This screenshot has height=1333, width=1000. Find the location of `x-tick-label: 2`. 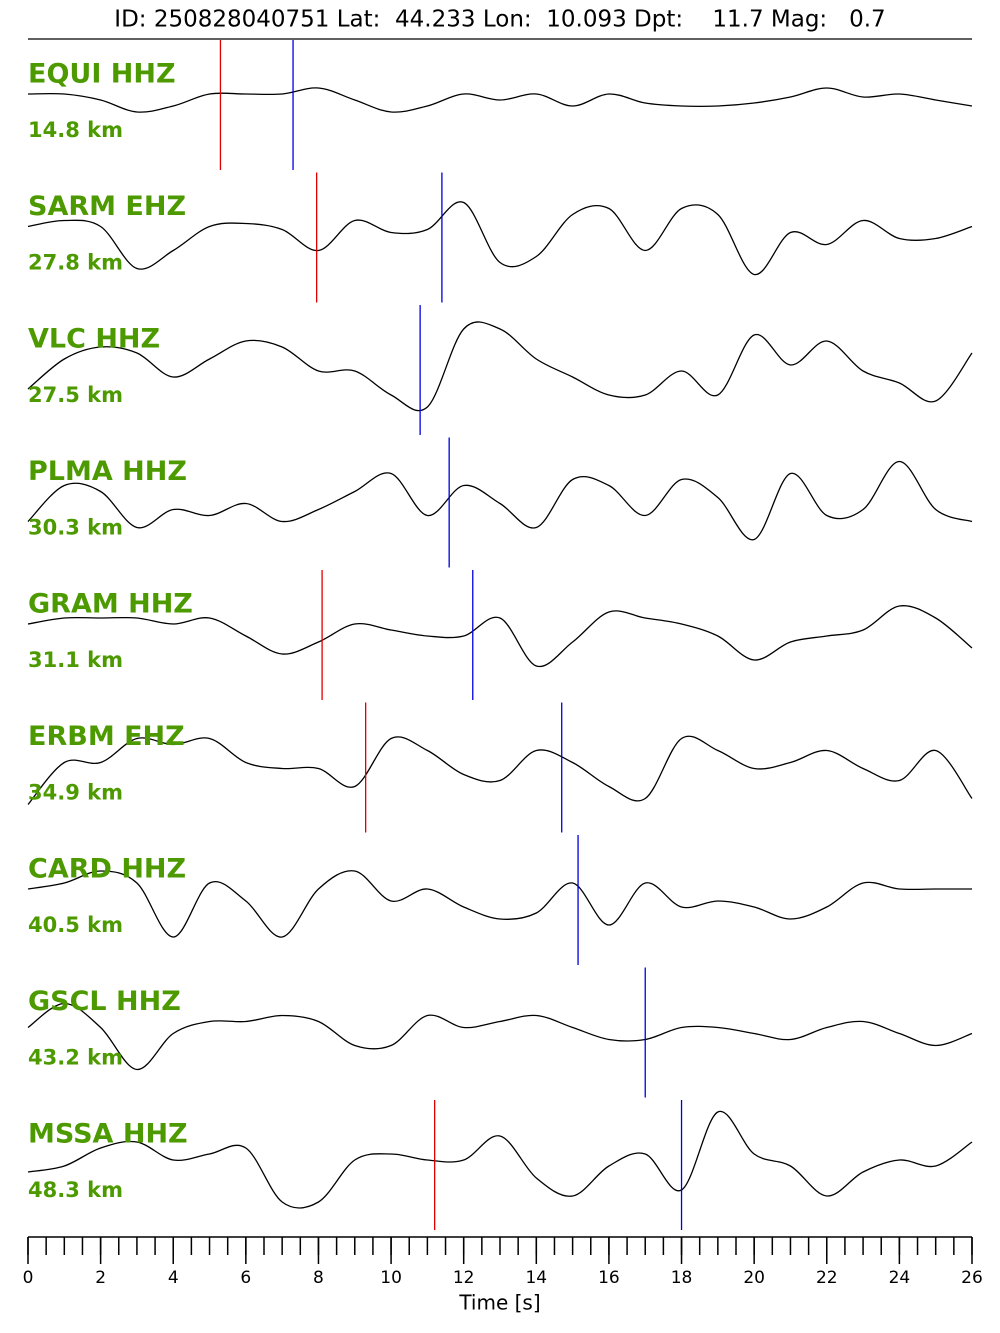

x-tick-label: 2 is located at coordinates (100, 1278).